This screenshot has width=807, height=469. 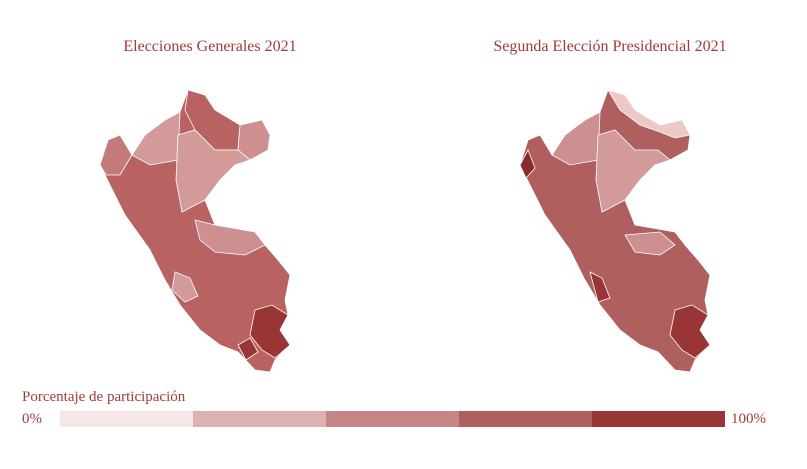 What do you see at coordinates (210, 46) in the screenshot?
I see `map-title-primera-vuelta: Elecciones Generales 2021` at bounding box center [210, 46].